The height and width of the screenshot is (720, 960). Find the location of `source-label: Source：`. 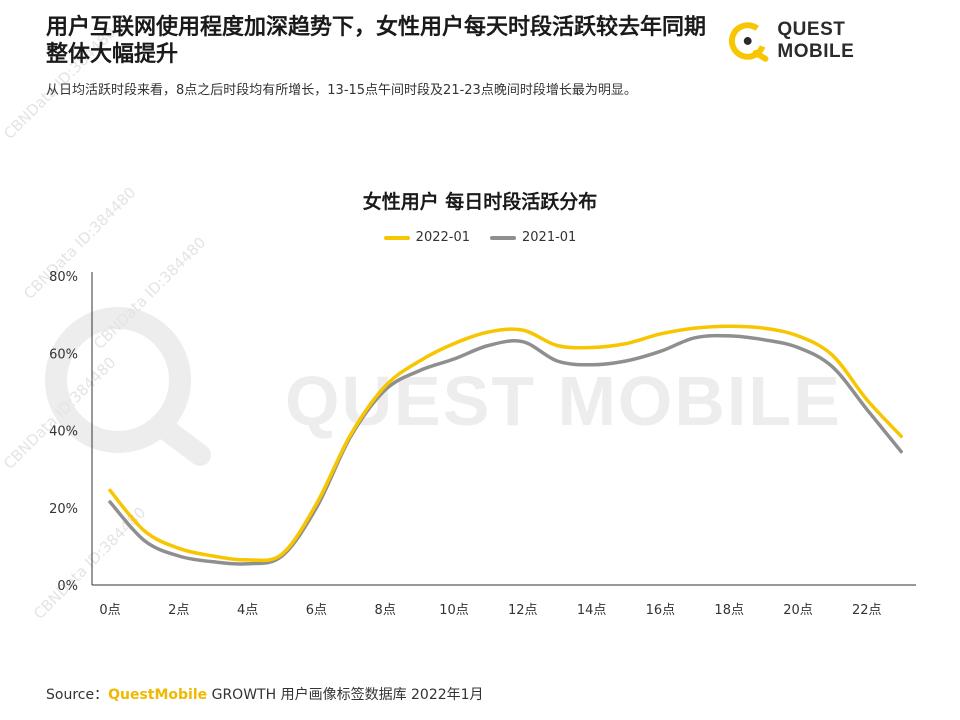

source-label: Source： is located at coordinates (77, 695).